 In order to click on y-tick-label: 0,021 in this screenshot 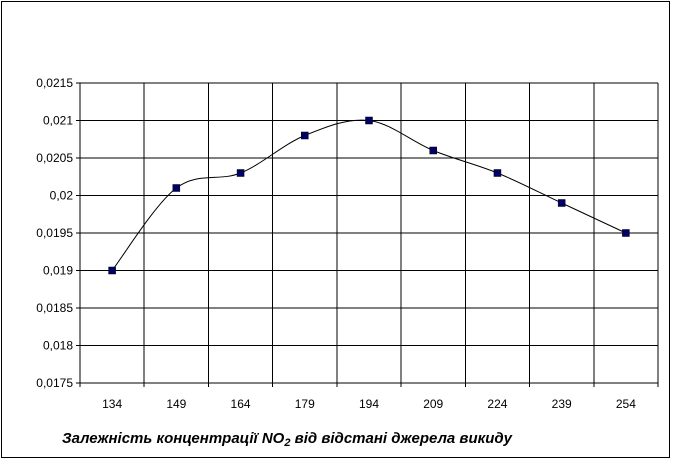, I will do `click(58, 121)`.